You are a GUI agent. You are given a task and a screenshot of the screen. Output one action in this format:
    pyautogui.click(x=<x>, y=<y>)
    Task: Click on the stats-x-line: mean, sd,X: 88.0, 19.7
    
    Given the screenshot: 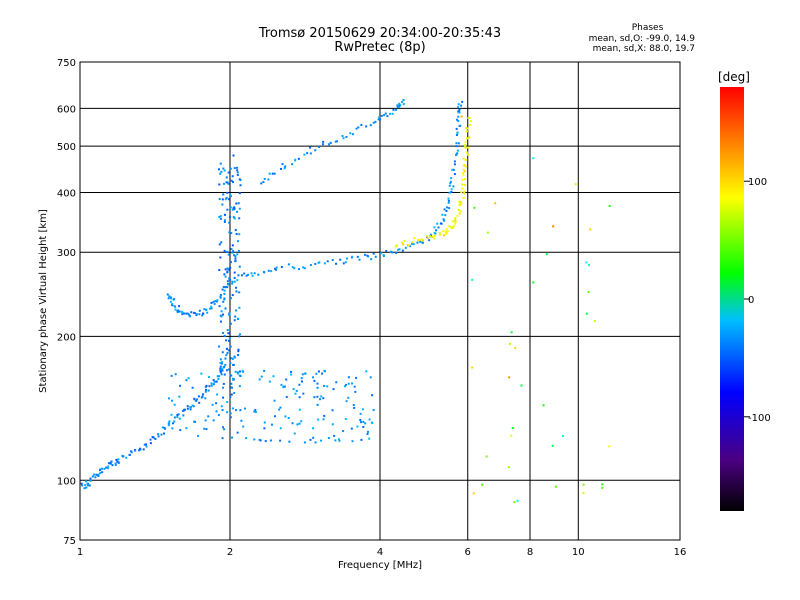 What is the action you would take?
    pyautogui.click(x=643, y=49)
    